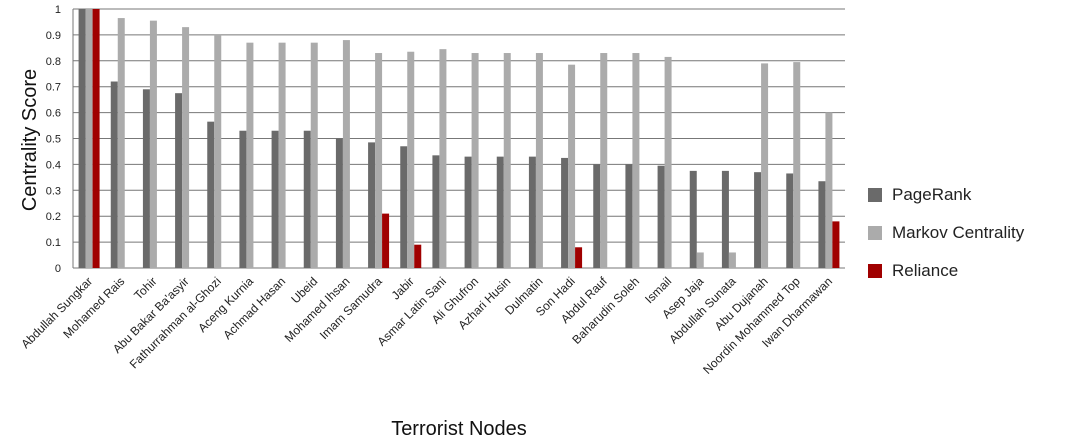  Describe the element at coordinates (53, 243) in the screenshot. I see `y-tick-label: 0.1` at that location.